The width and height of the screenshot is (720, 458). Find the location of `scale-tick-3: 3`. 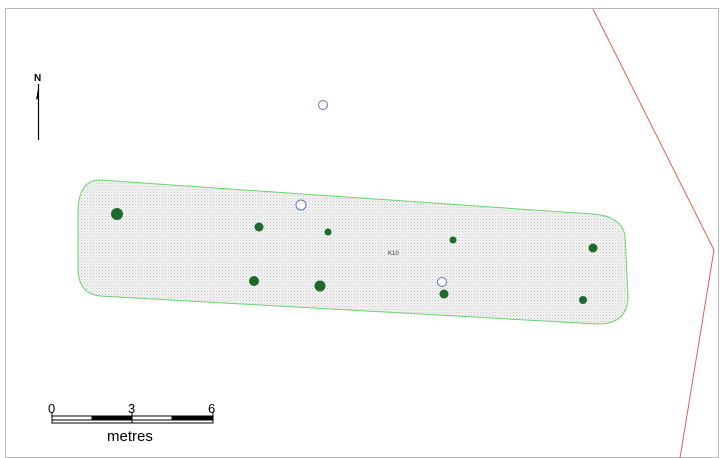

scale-tick-3: 3 is located at coordinates (131, 408).